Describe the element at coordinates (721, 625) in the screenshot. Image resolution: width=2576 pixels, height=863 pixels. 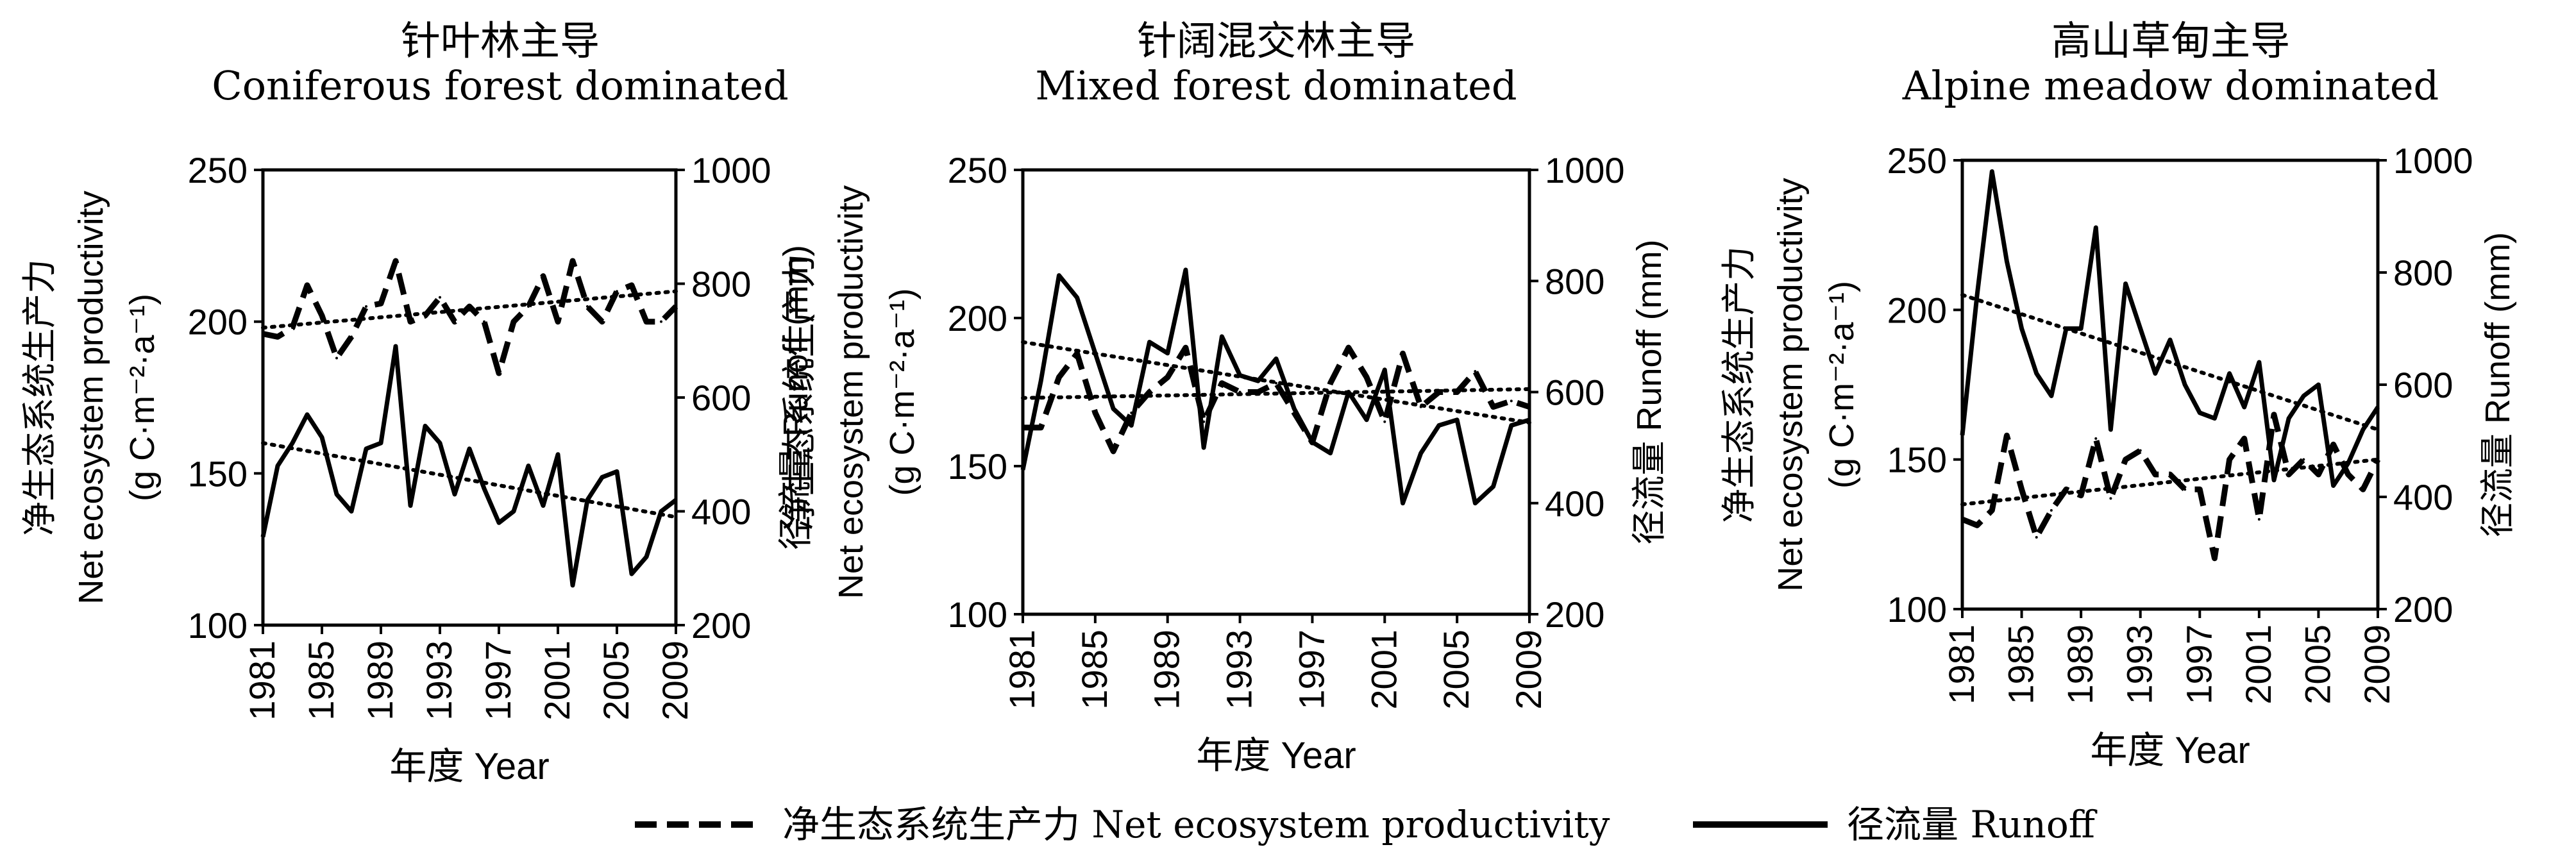
I see `y-right-tick-label: 200` at that location.